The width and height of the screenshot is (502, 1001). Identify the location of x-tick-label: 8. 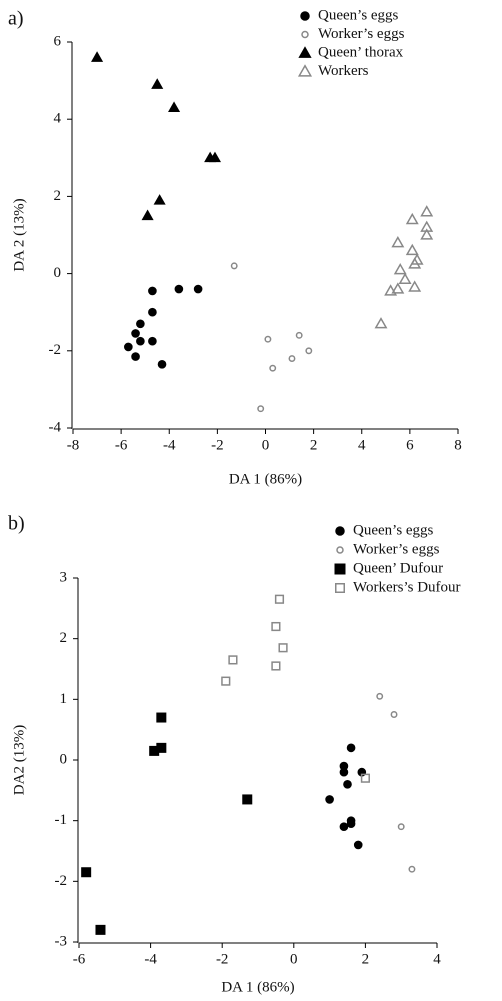
(458, 445).